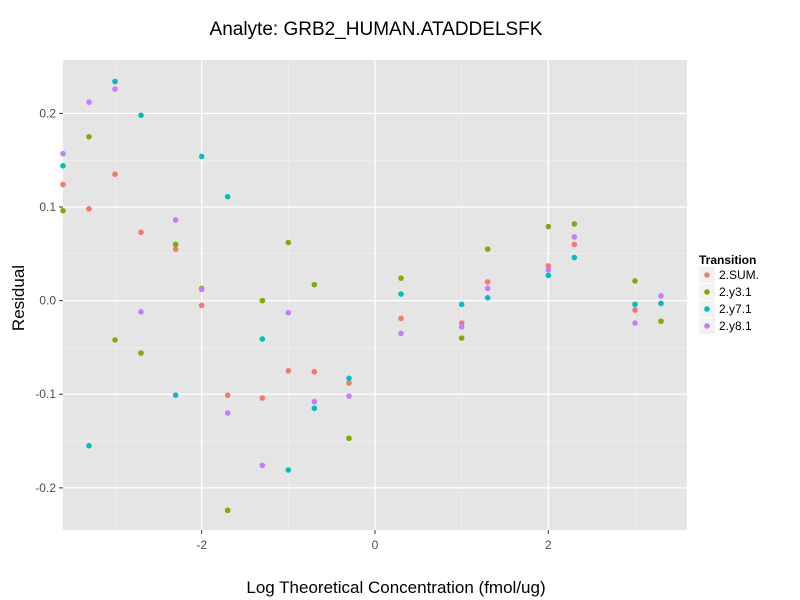 The height and width of the screenshot is (600, 800). I want to click on legend-label-2-y7-1: 2.y7.1, so click(735, 309).